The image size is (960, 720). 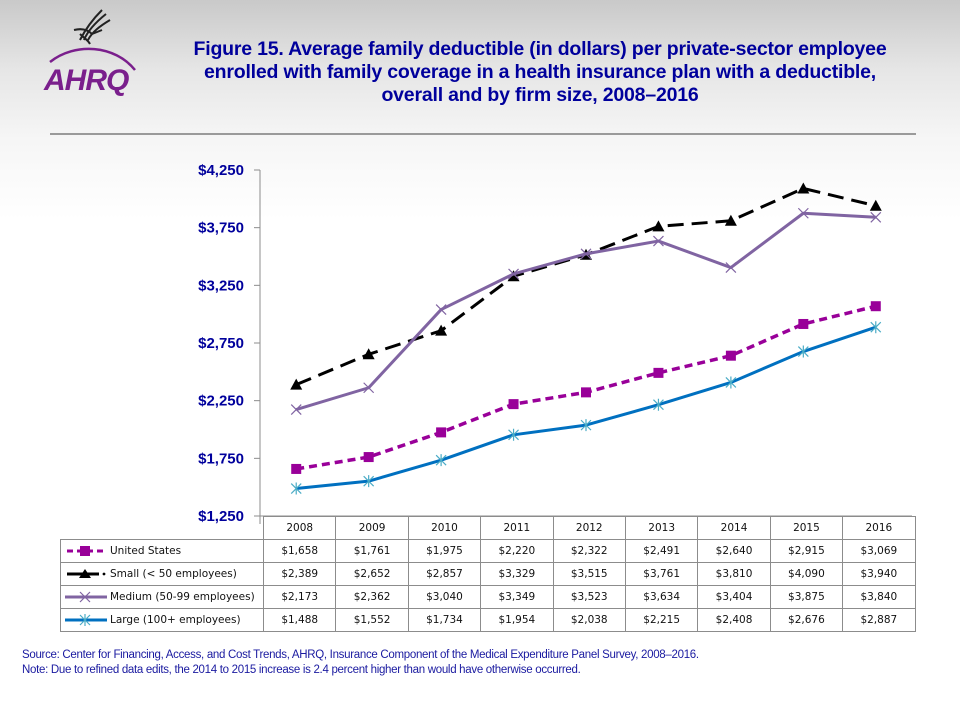 What do you see at coordinates (444, 528) in the screenshot?
I see `x-tick-label: 2010` at bounding box center [444, 528].